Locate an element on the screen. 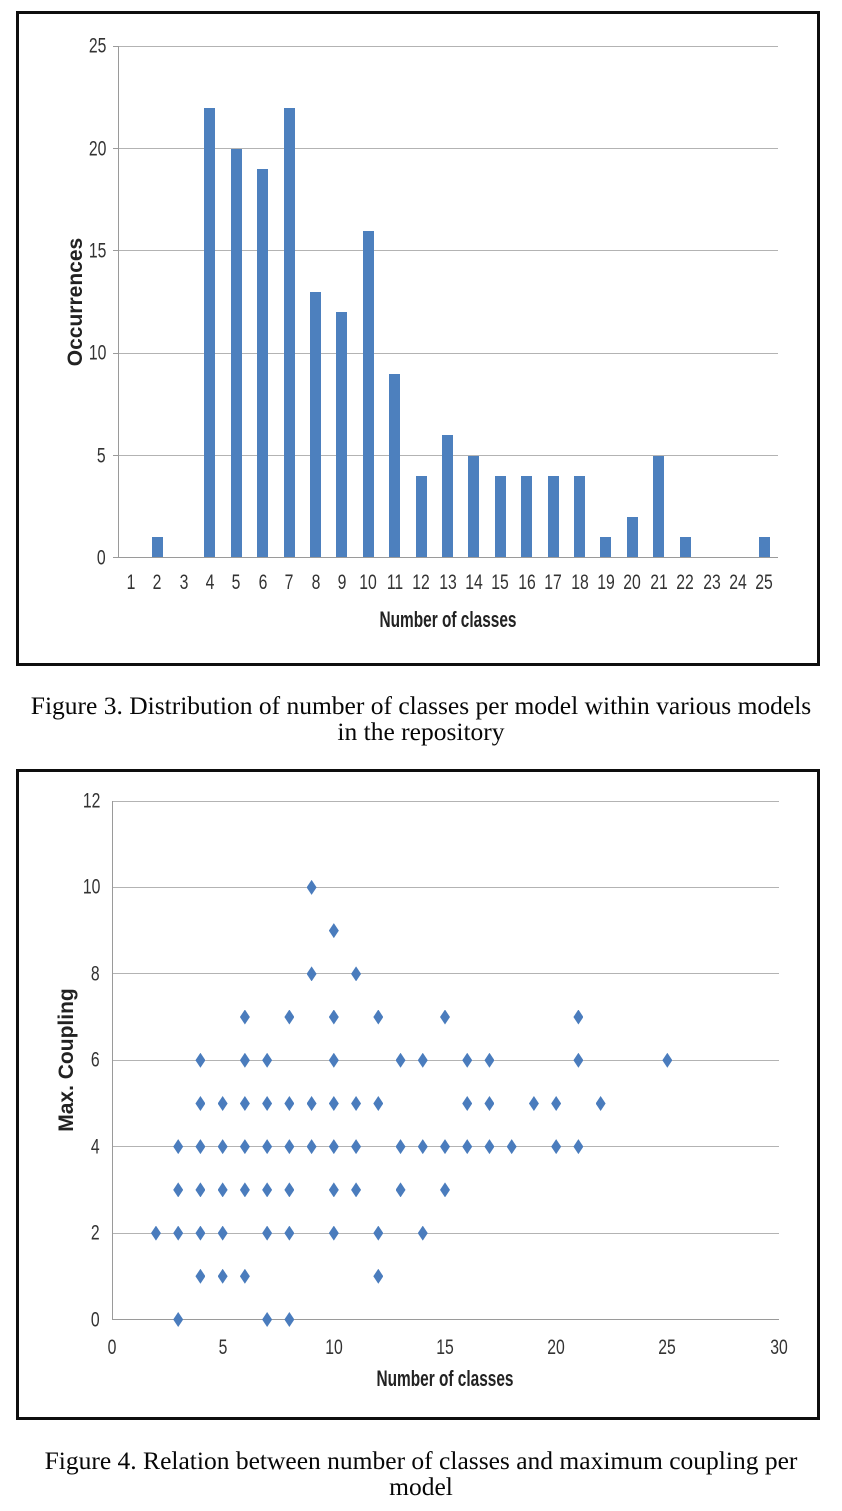 This screenshot has height=1511, width=842. x-axis-tick-label: 13 is located at coordinates (447, 582).